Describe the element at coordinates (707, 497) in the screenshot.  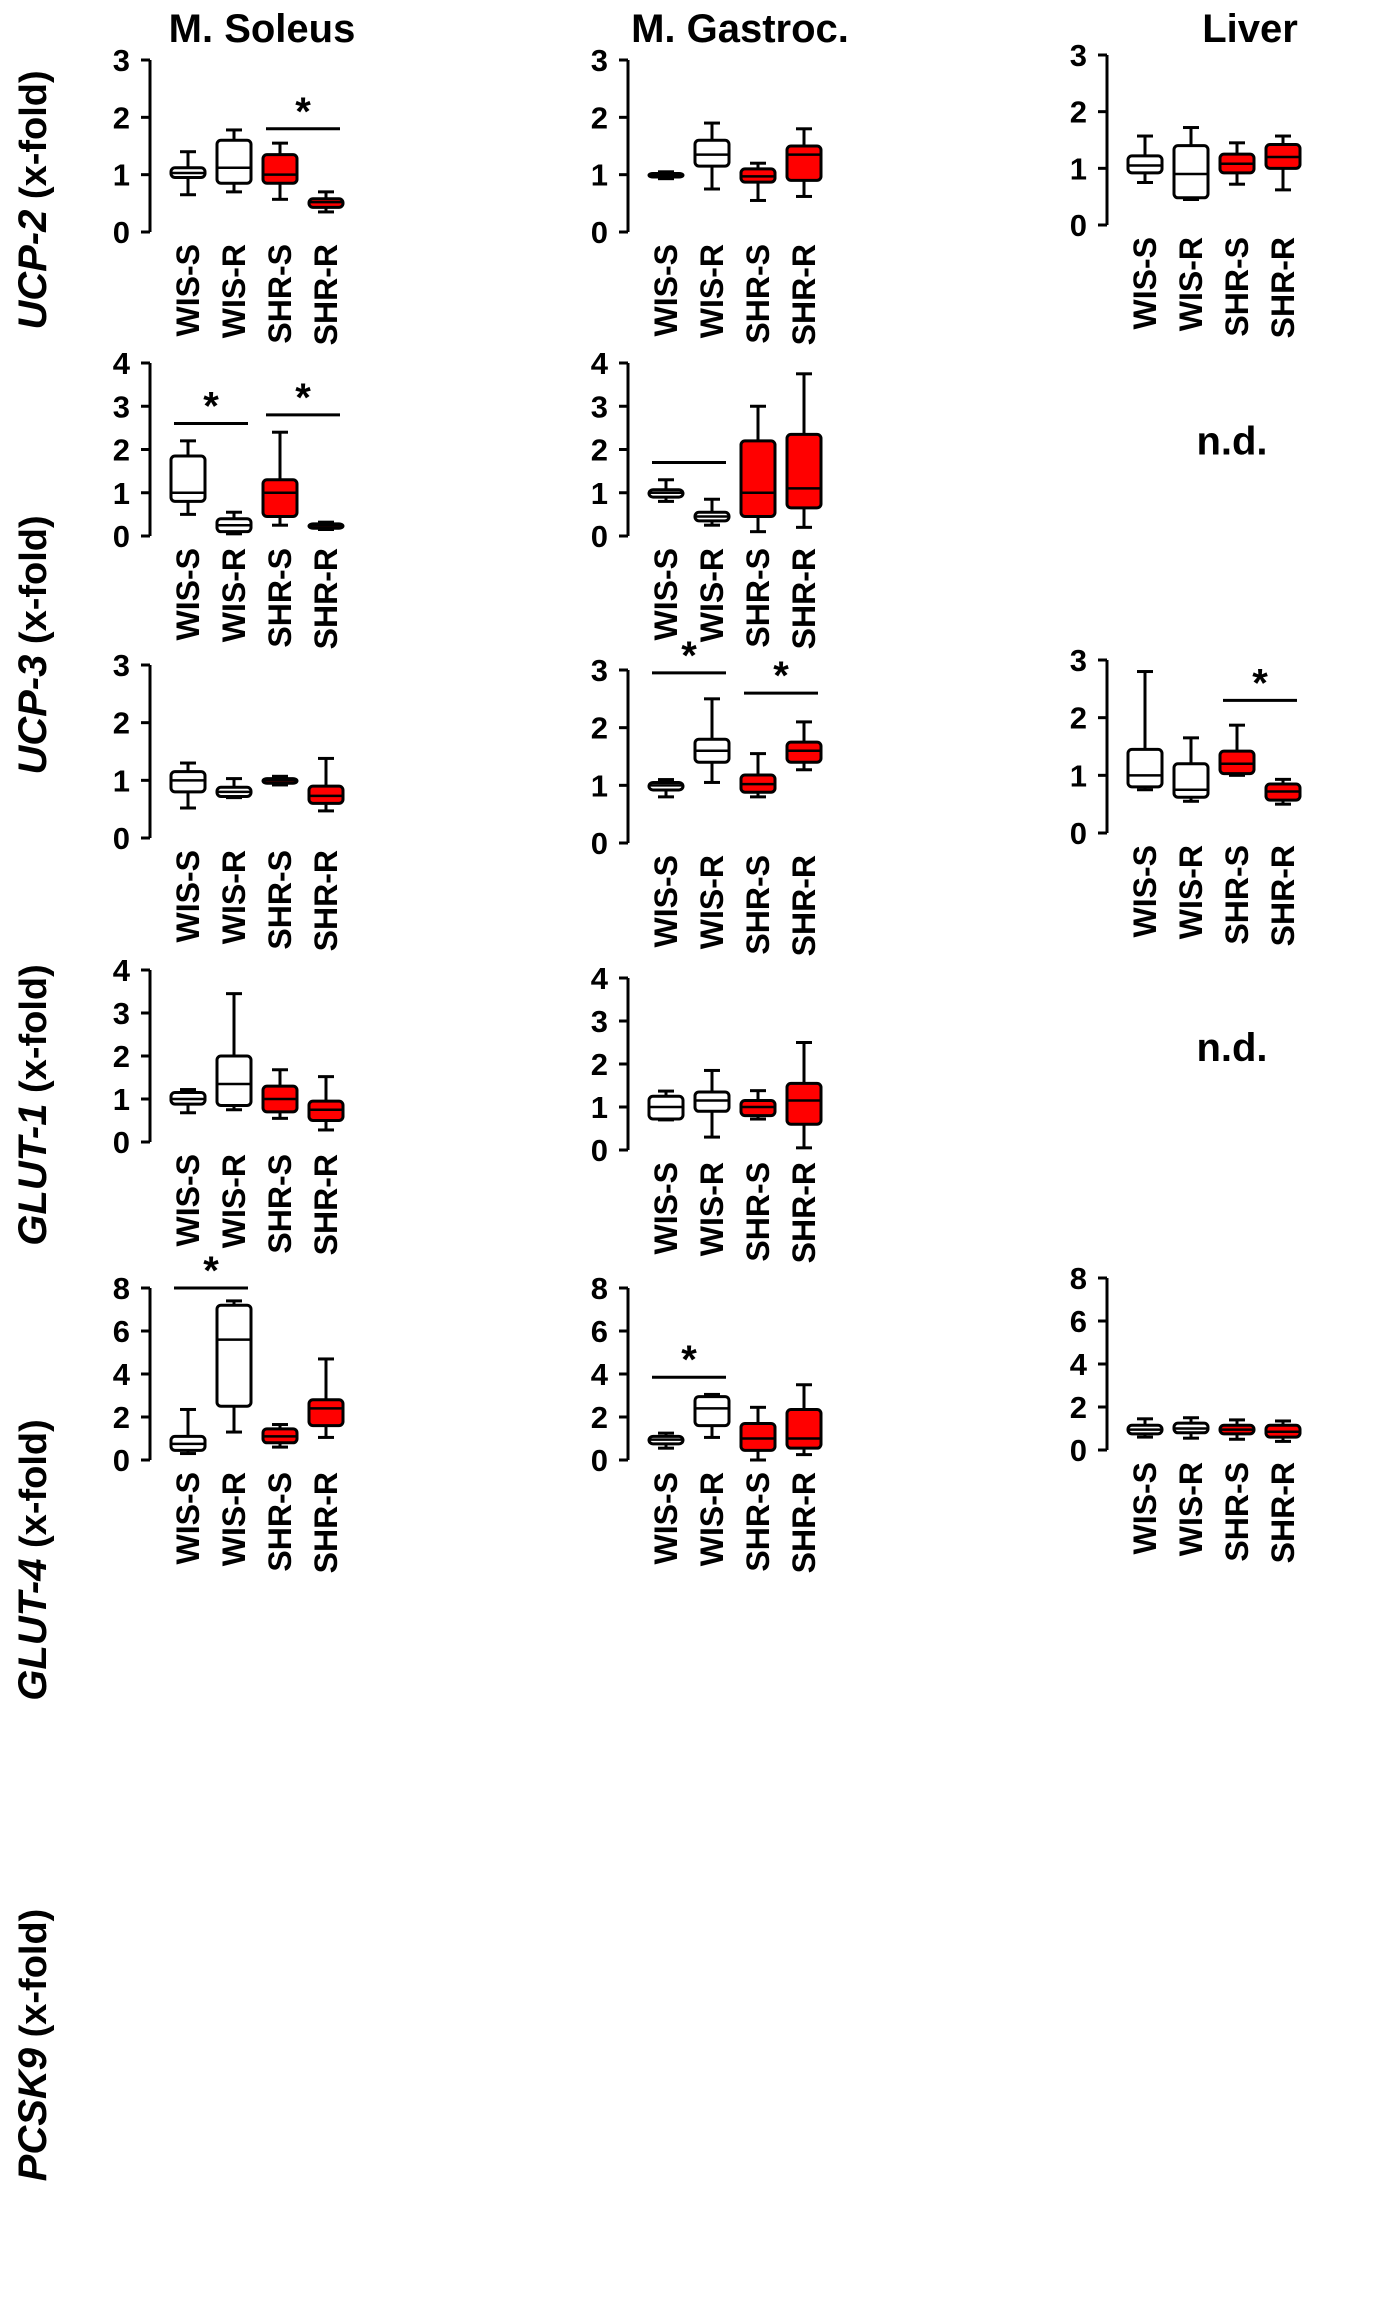
I see `panel-1-1: 0 1 2 3 4 WIS-S WIS-R SHR-S SHR-R` at that location.